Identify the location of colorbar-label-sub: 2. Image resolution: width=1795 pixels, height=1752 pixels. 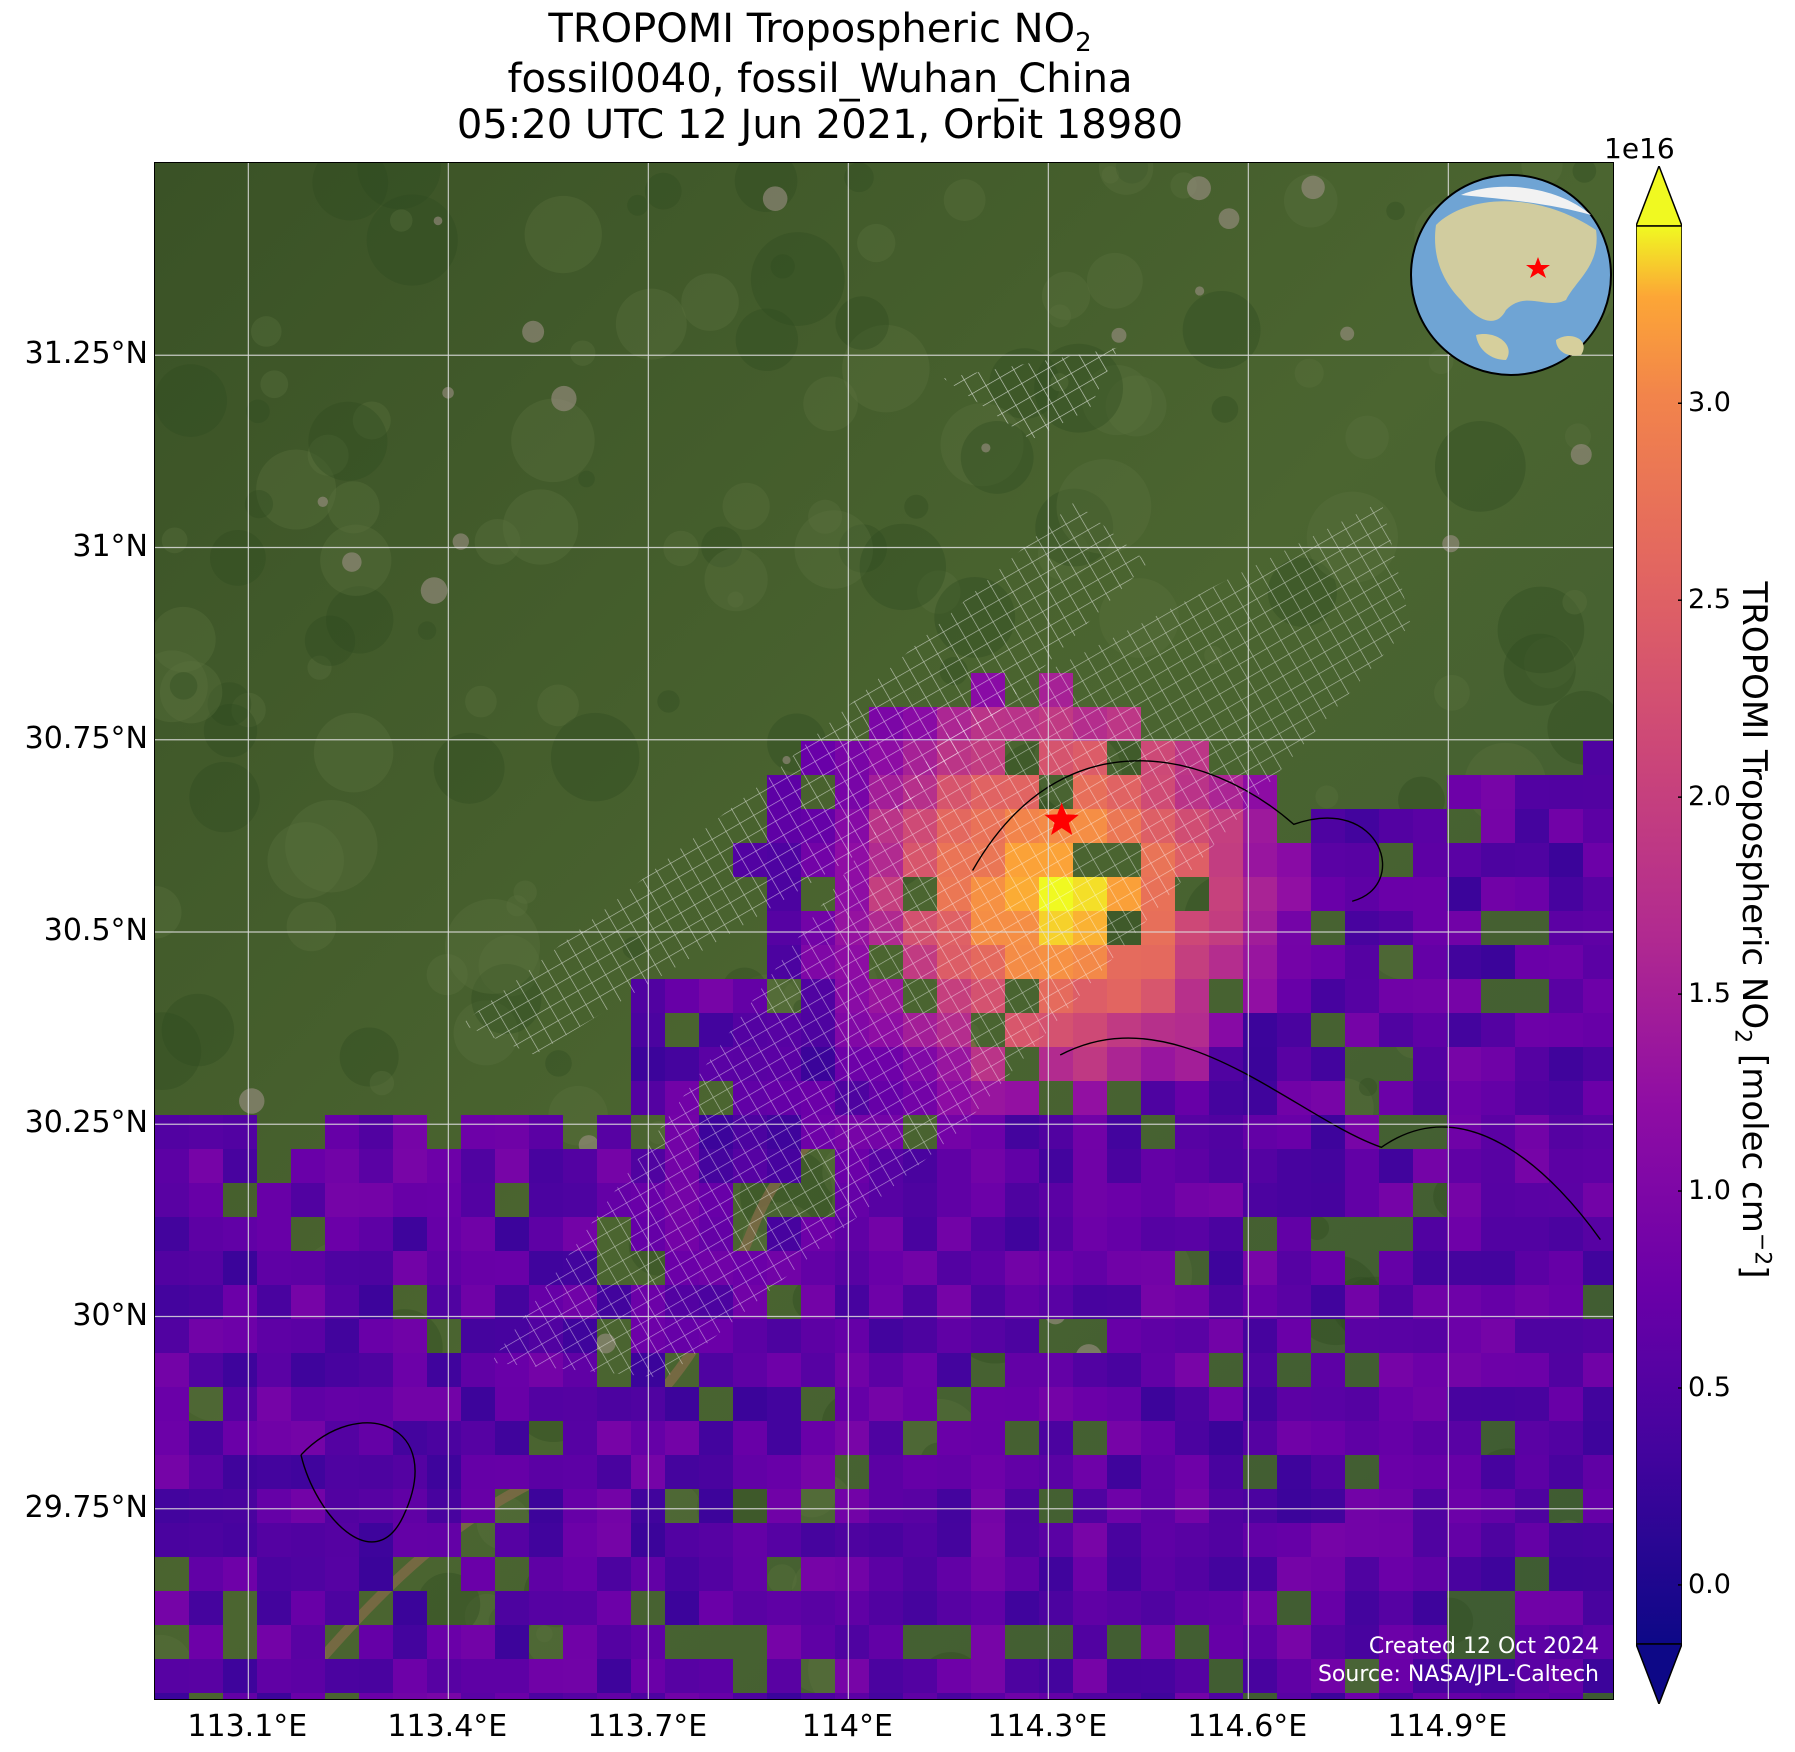
(1742, 1036).